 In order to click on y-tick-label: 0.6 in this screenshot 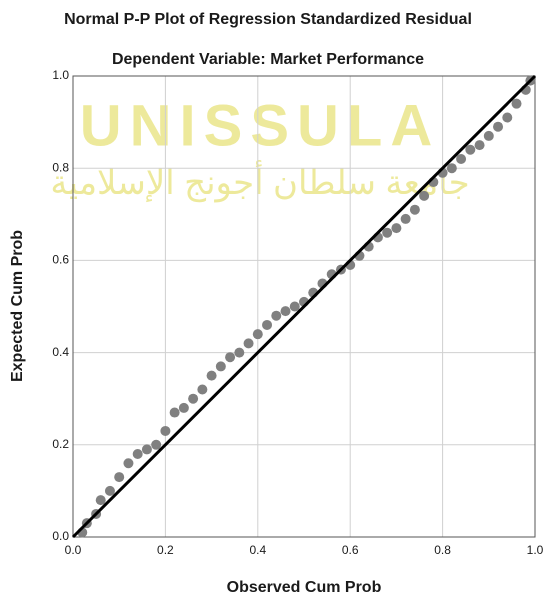, I will do `click(60, 260)`.